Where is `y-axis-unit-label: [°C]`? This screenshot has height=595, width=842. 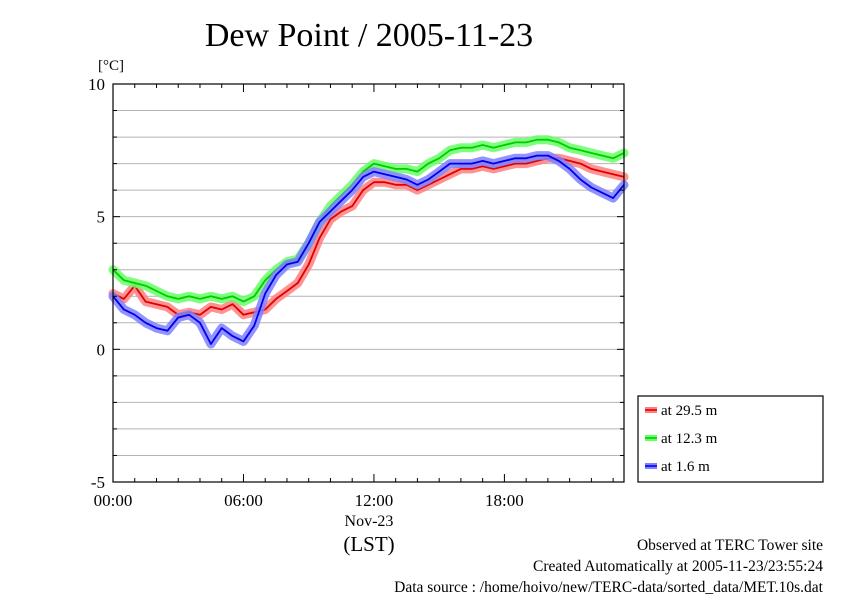
y-axis-unit-label: [°C] is located at coordinates (111, 66).